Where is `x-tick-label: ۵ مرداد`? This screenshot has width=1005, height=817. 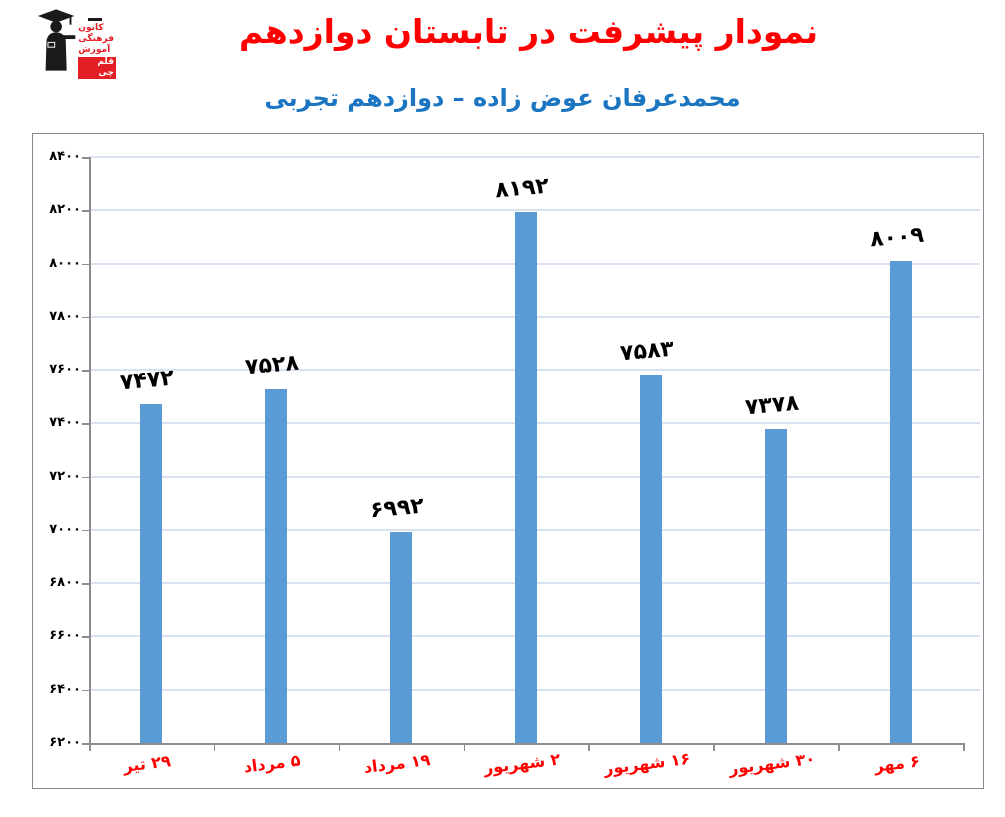
x-tick-label: ۵ مرداد is located at coordinates (272, 763).